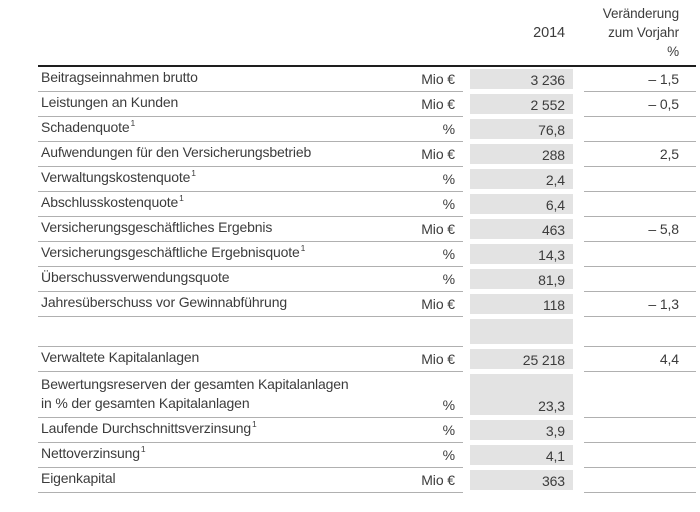 This screenshot has width=700, height=512. Describe the element at coordinates (367, 204) in the screenshot. I see `table-row: Abschlusskostenquote1% 6,4` at that location.